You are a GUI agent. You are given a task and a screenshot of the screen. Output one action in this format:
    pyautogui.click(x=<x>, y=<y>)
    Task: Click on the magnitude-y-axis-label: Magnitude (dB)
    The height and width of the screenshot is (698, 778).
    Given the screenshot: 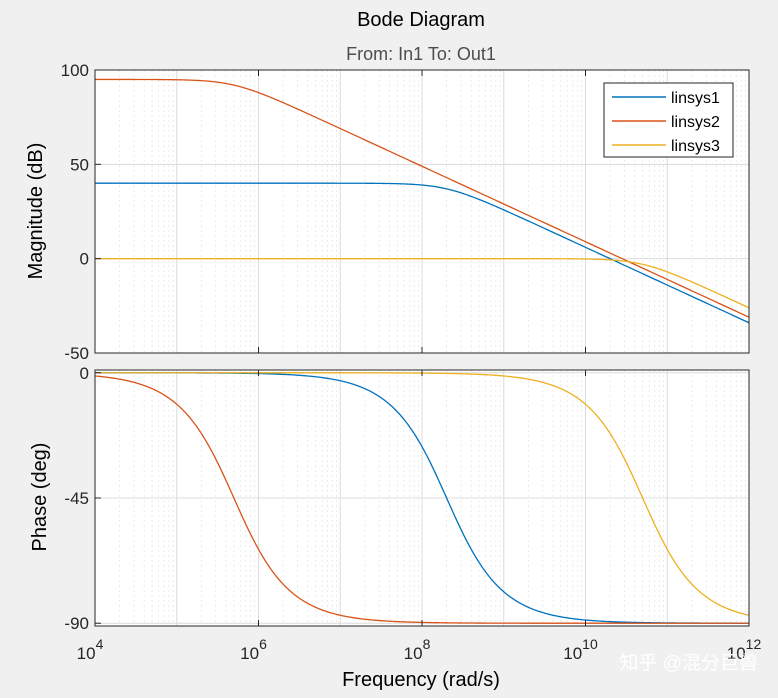 What is the action you would take?
    pyautogui.click(x=36, y=211)
    